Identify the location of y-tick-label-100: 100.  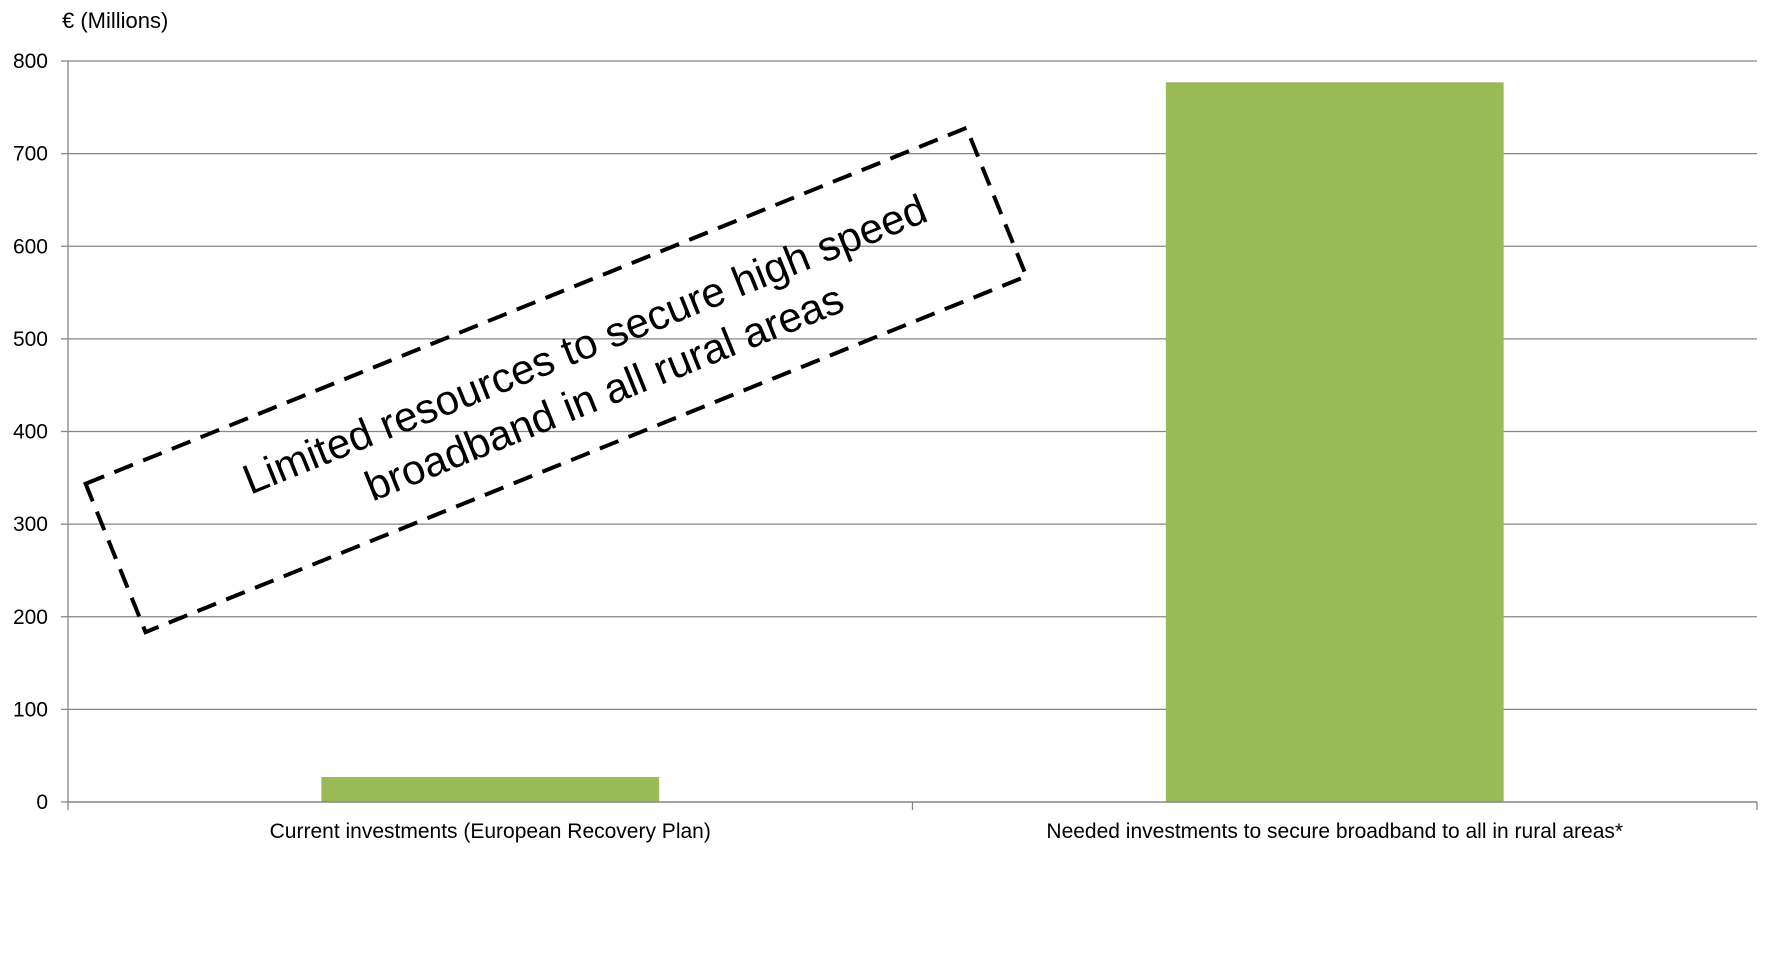
(30, 709).